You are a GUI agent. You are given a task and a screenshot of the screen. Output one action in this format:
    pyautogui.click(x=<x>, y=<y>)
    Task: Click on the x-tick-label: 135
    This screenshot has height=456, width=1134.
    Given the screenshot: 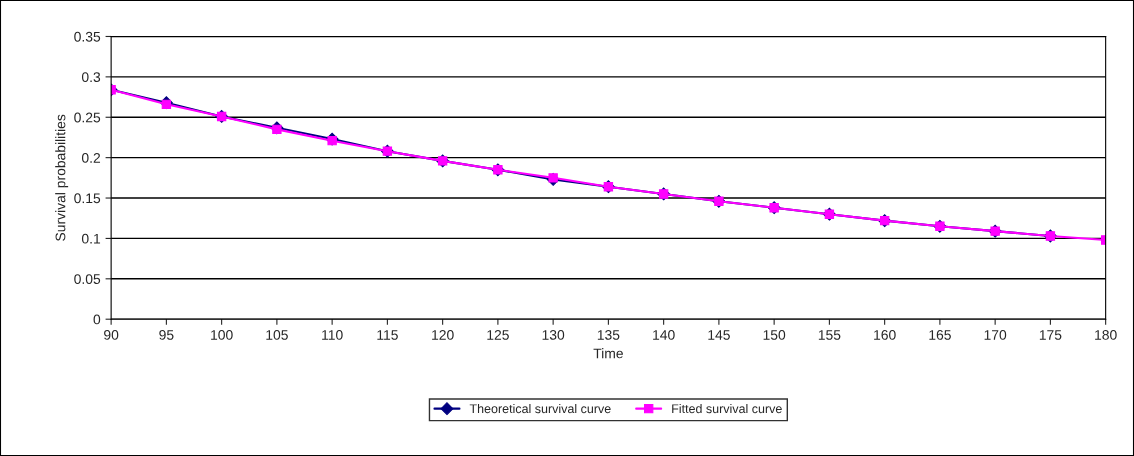 What is the action you would take?
    pyautogui.click(x=608, y=334)
    